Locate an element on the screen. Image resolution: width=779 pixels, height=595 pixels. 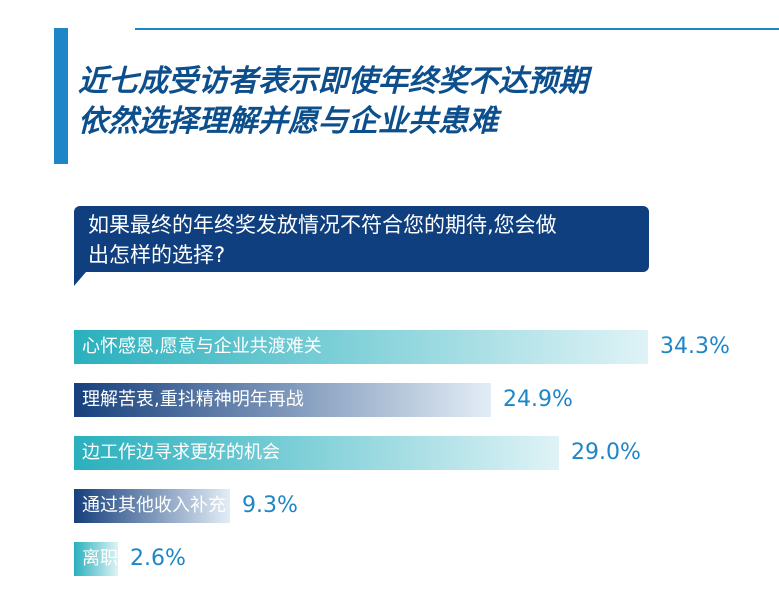
title-accent-bar is located at coordinates (61, 96).